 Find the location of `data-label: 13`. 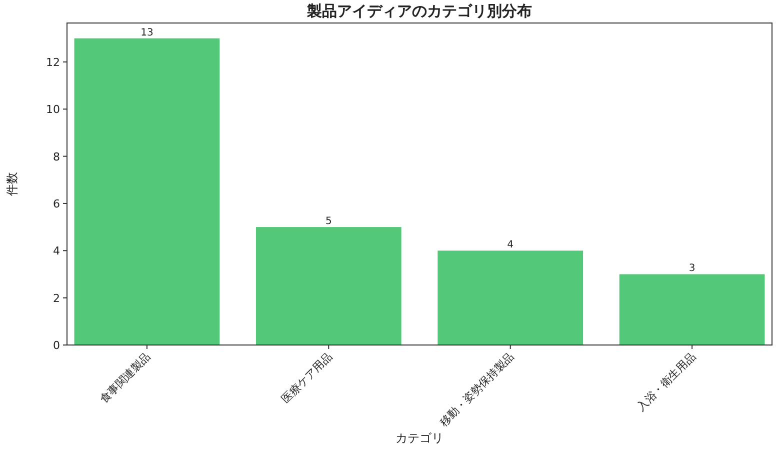

data-label: 13 is located at coordinates (147, 32).